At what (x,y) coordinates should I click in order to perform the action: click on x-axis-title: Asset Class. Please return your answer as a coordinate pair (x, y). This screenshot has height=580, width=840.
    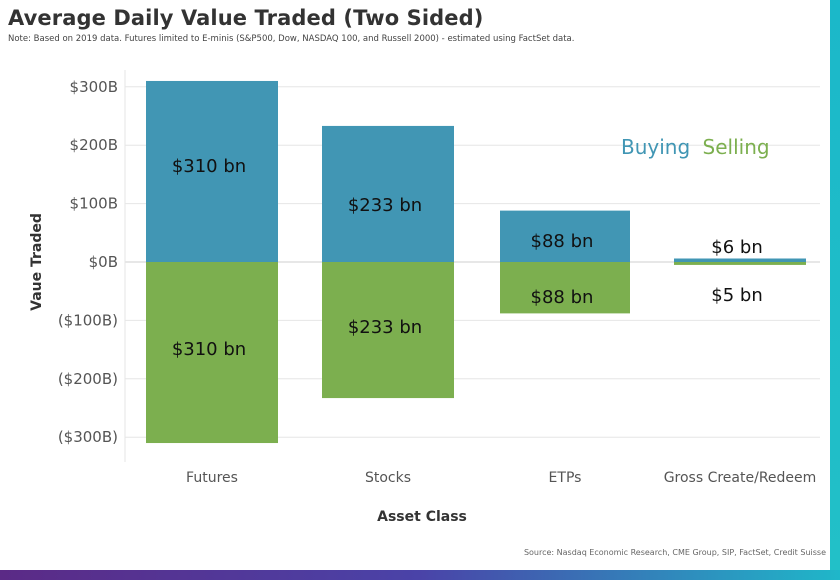
    Looking at the image, I should click on (422, 517).